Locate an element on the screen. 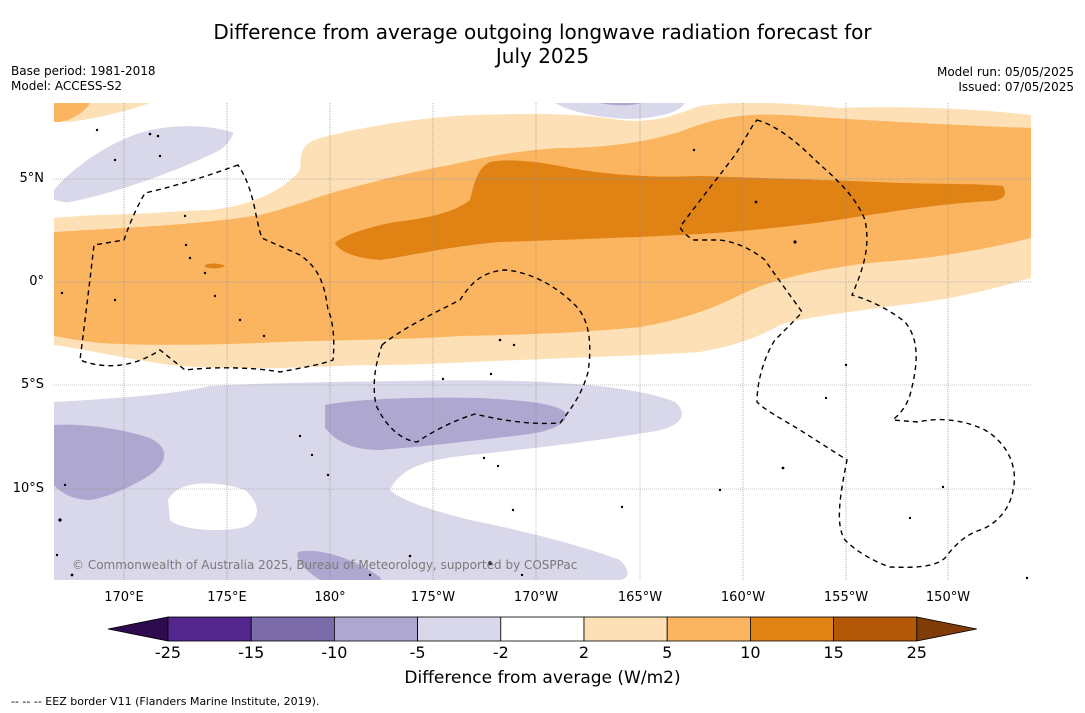  lon-label-160w: 160°W is located at coordinates (743, 597).